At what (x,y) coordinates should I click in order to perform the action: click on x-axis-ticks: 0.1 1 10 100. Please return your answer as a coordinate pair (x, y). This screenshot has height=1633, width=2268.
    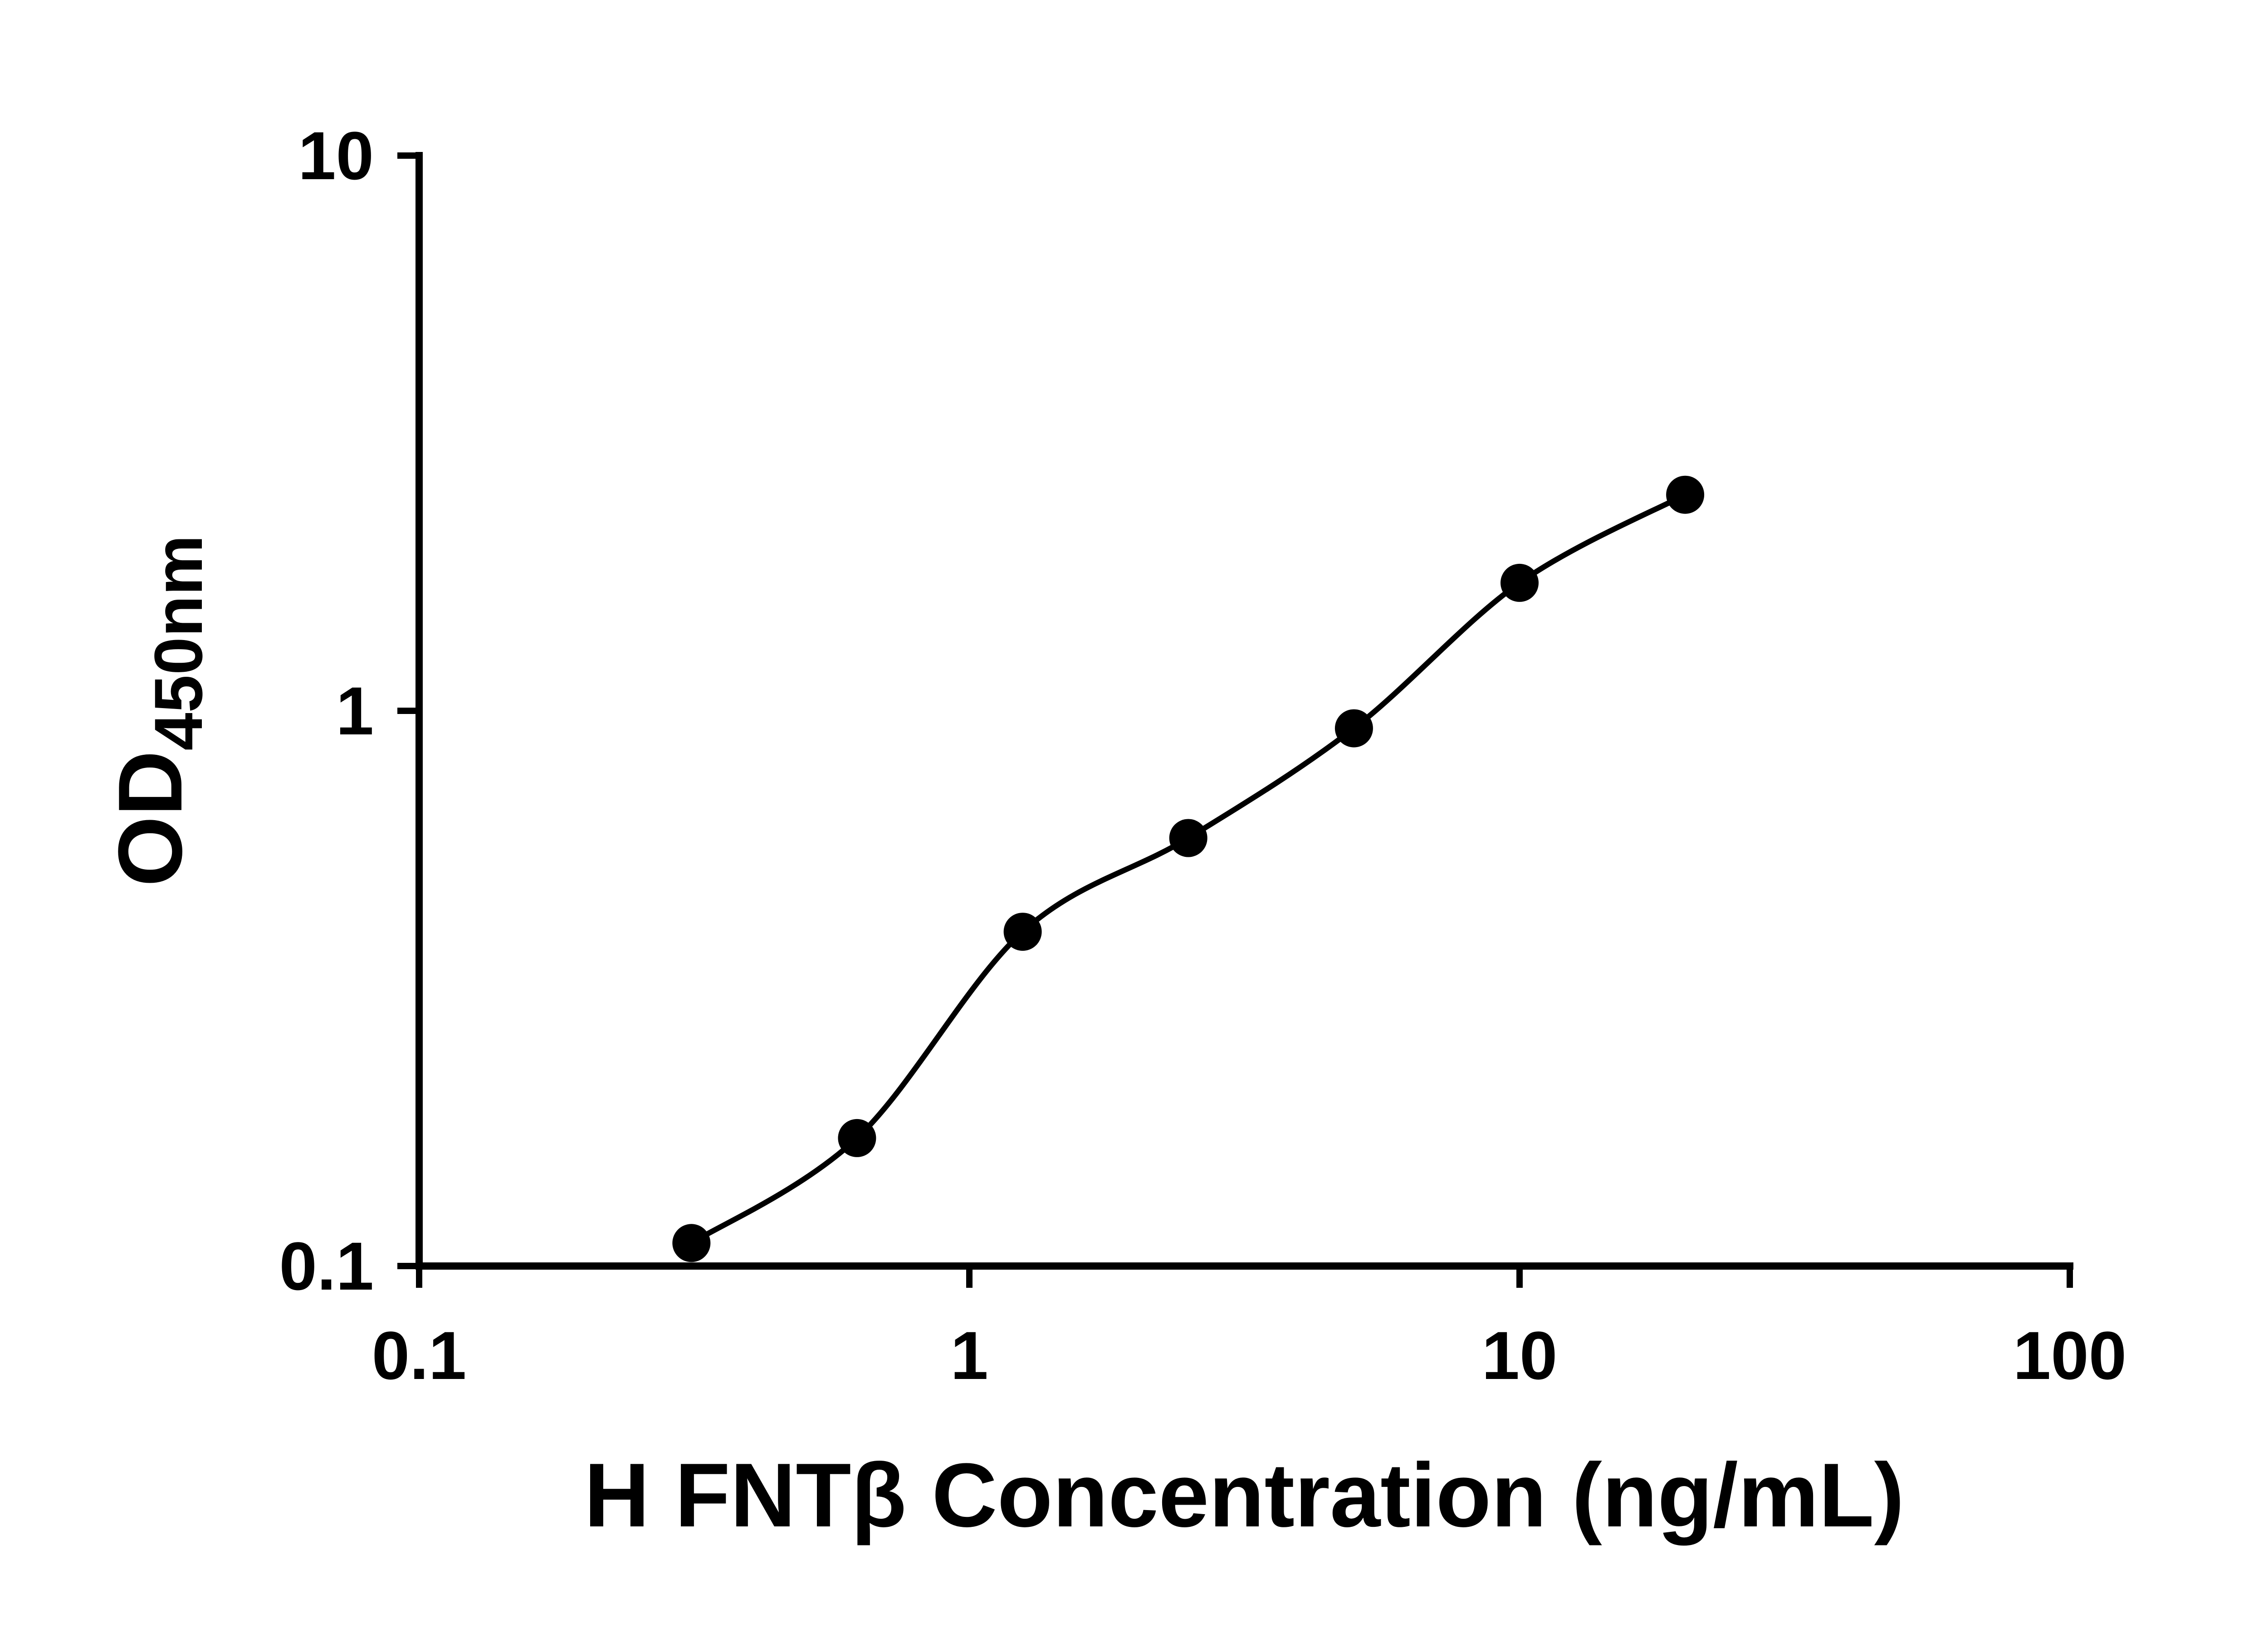
    Looking at the image, I should click on (1249, 1329).